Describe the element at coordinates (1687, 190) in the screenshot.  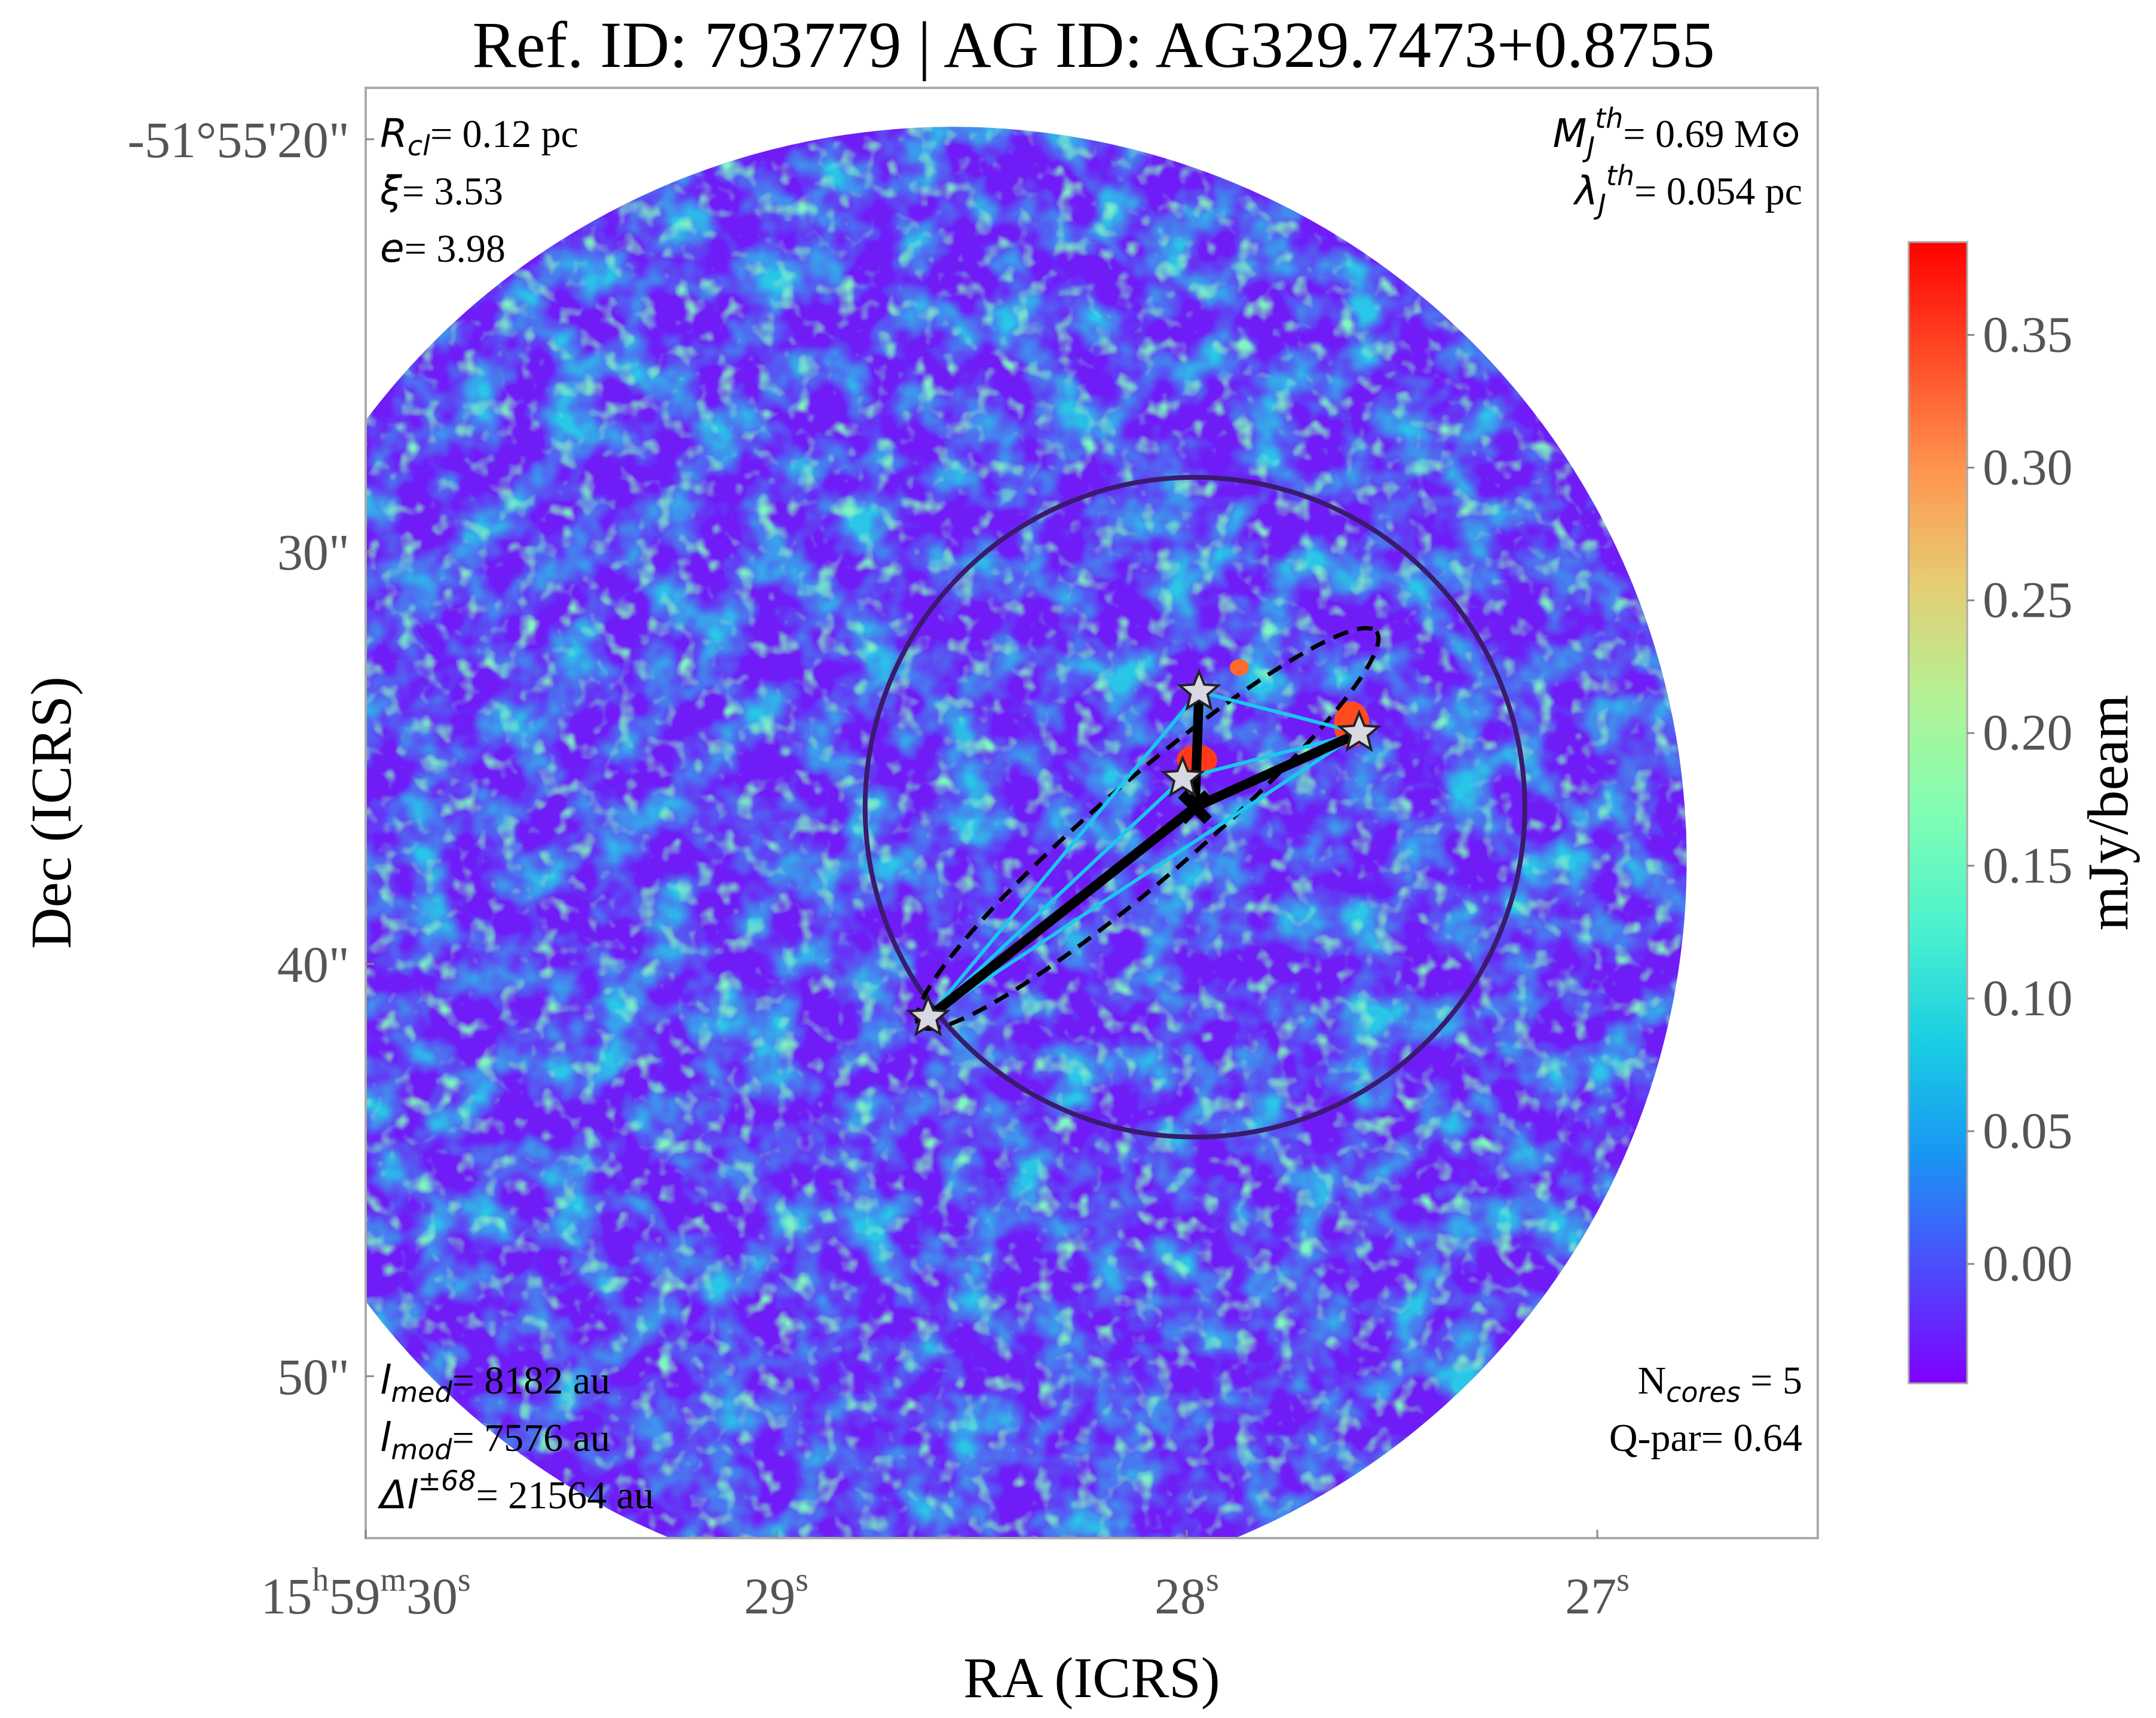
I see `annotation-top-right: λJth= 0.054 pc` at that location.